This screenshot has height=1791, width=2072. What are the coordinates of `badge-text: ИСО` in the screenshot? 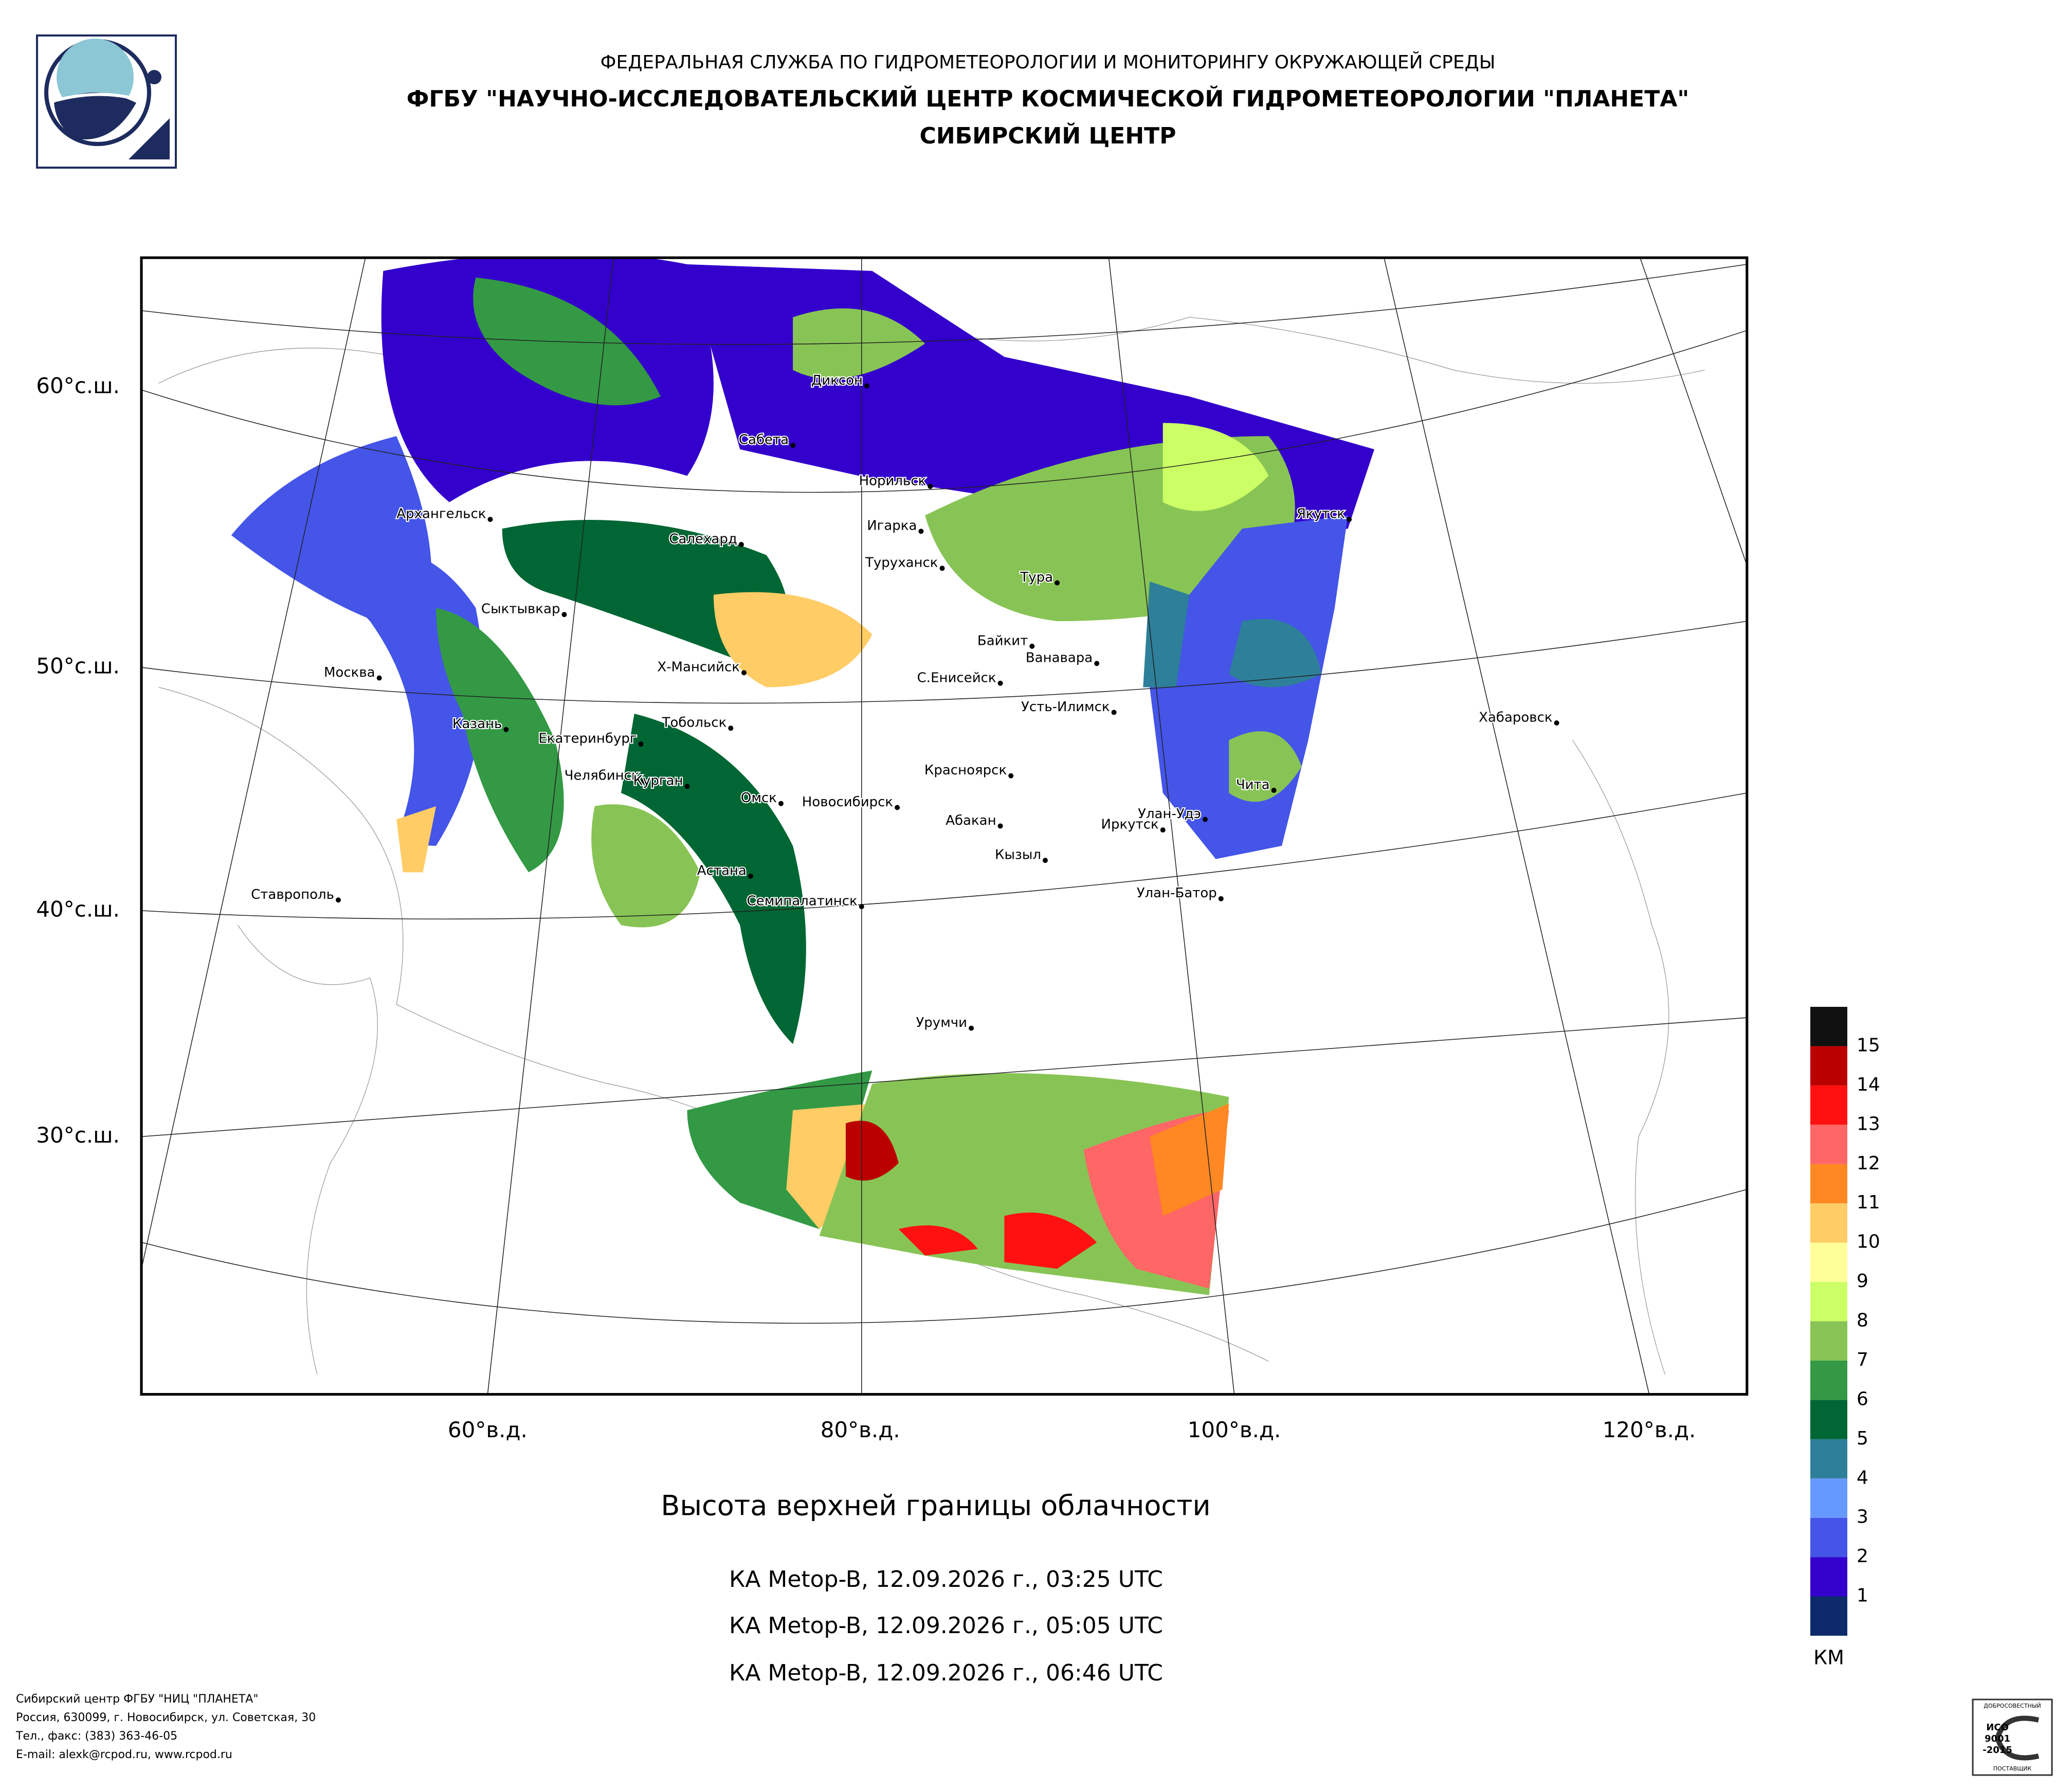 It's located at (1997, 1727).